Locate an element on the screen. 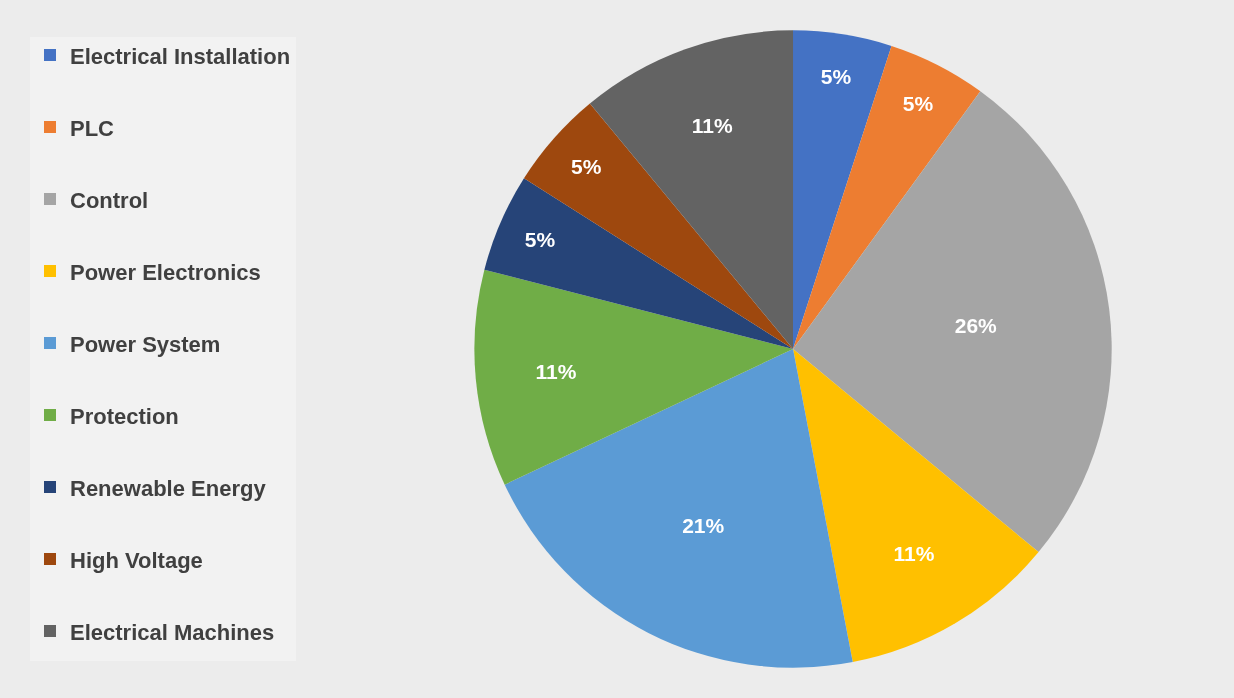  legend-label: Control is located at coordinates (109, 200).